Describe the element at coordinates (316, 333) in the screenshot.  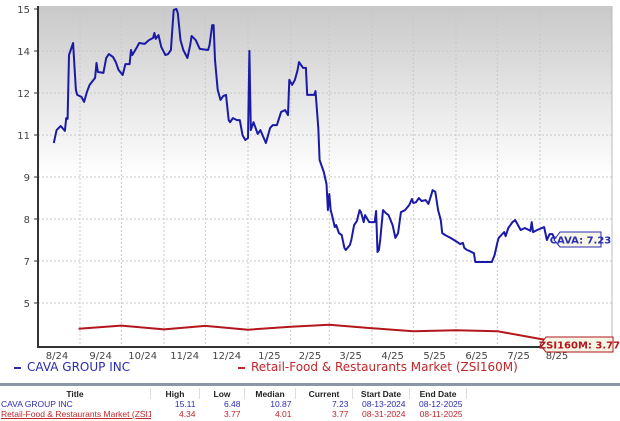
I see `series-line-zsi` at that location.